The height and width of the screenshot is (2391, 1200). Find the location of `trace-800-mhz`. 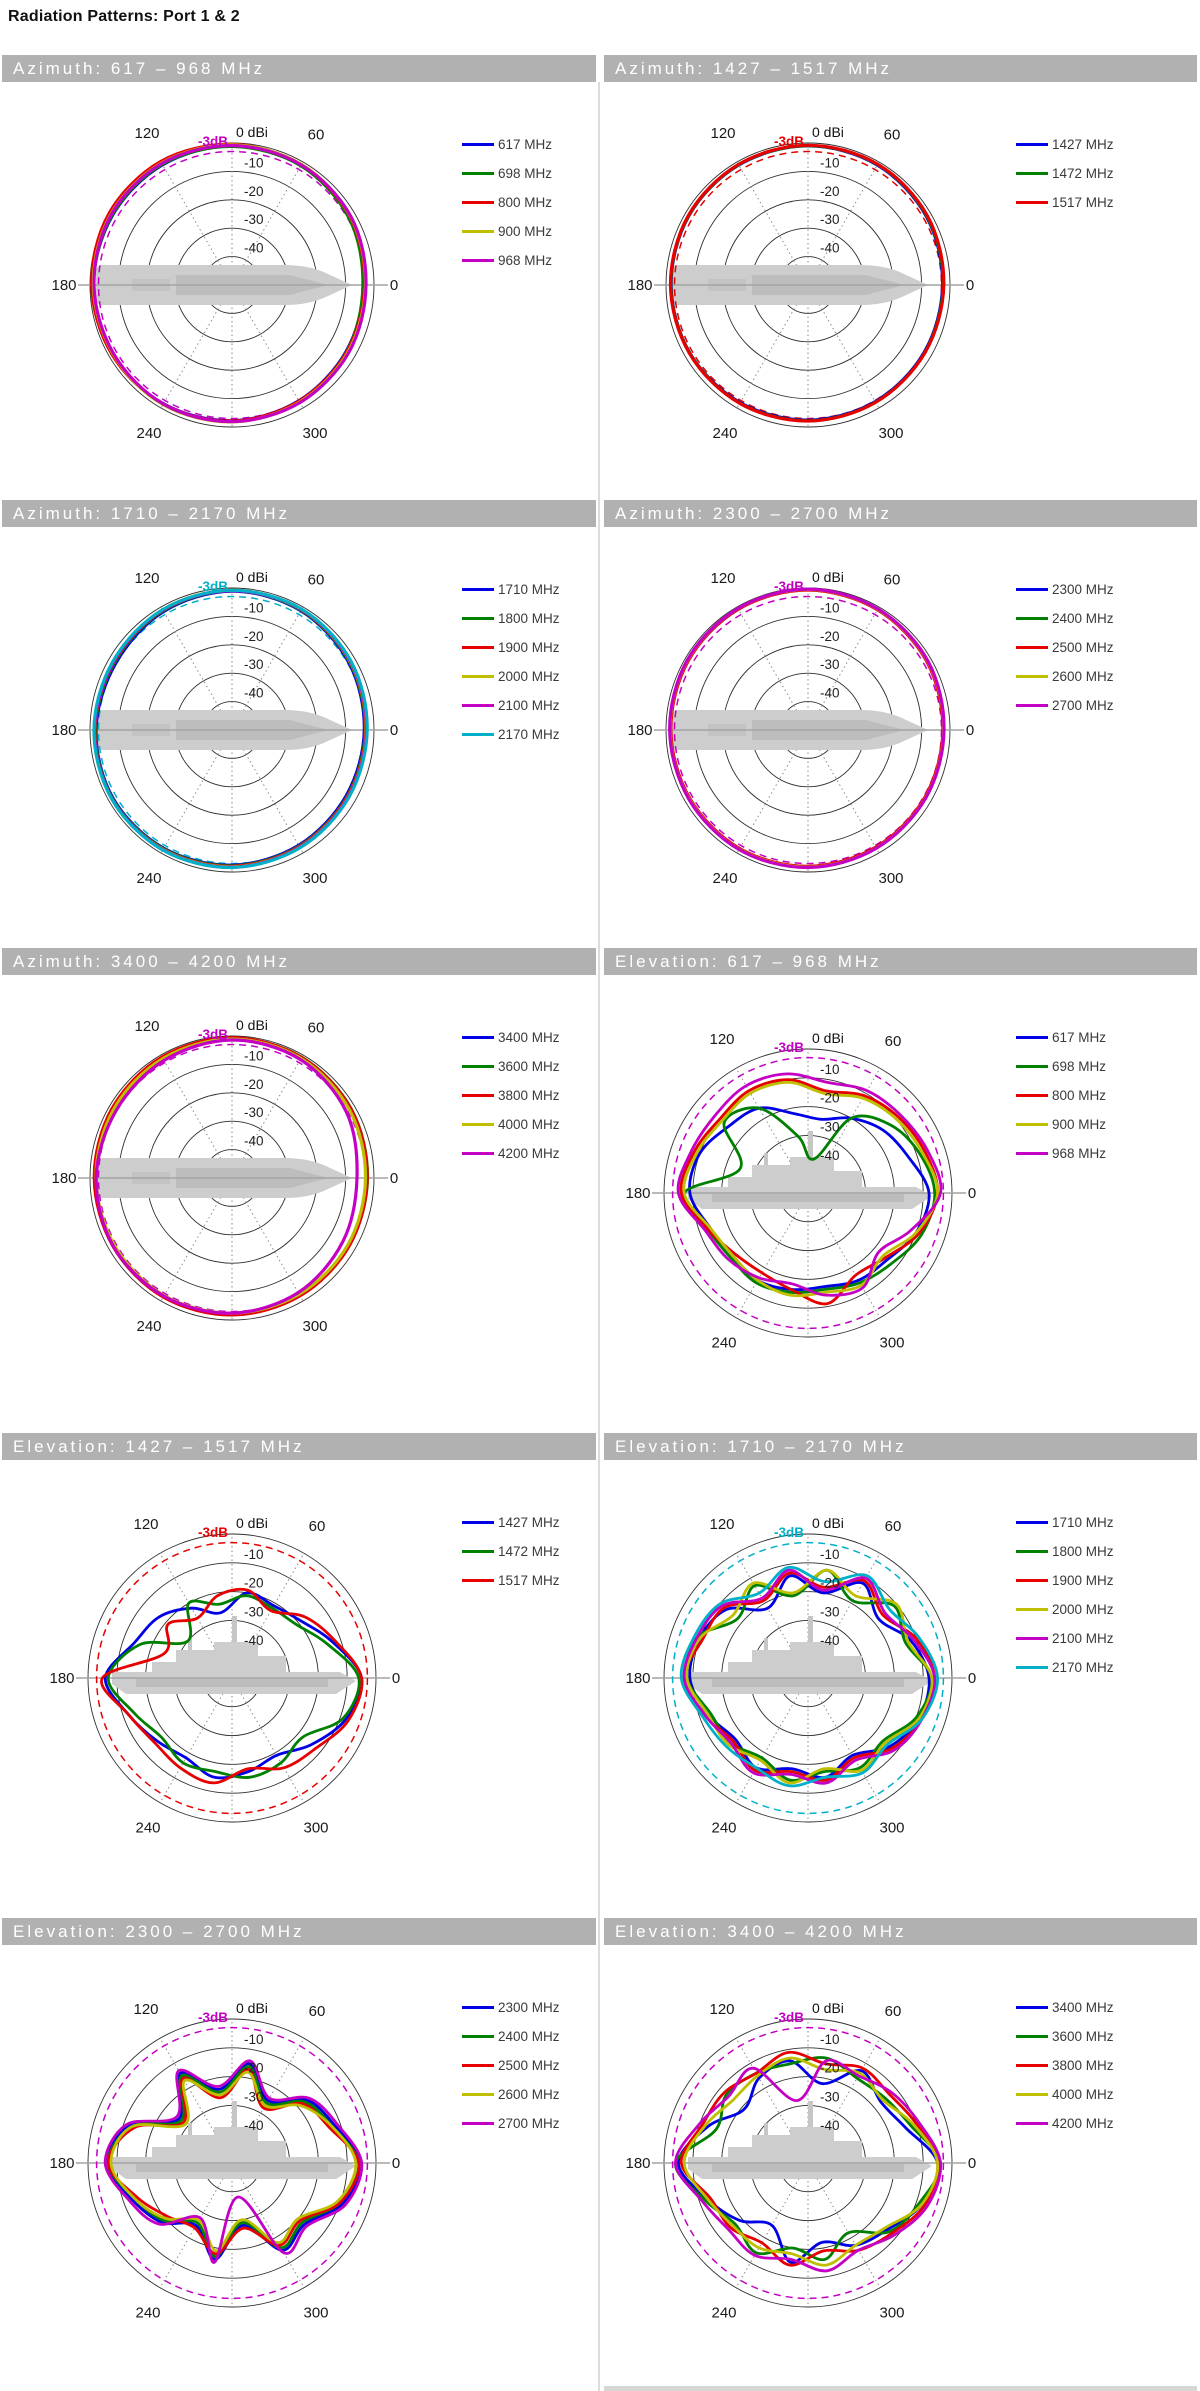

trace-800-mhz is located at coordinates (809, 1192).